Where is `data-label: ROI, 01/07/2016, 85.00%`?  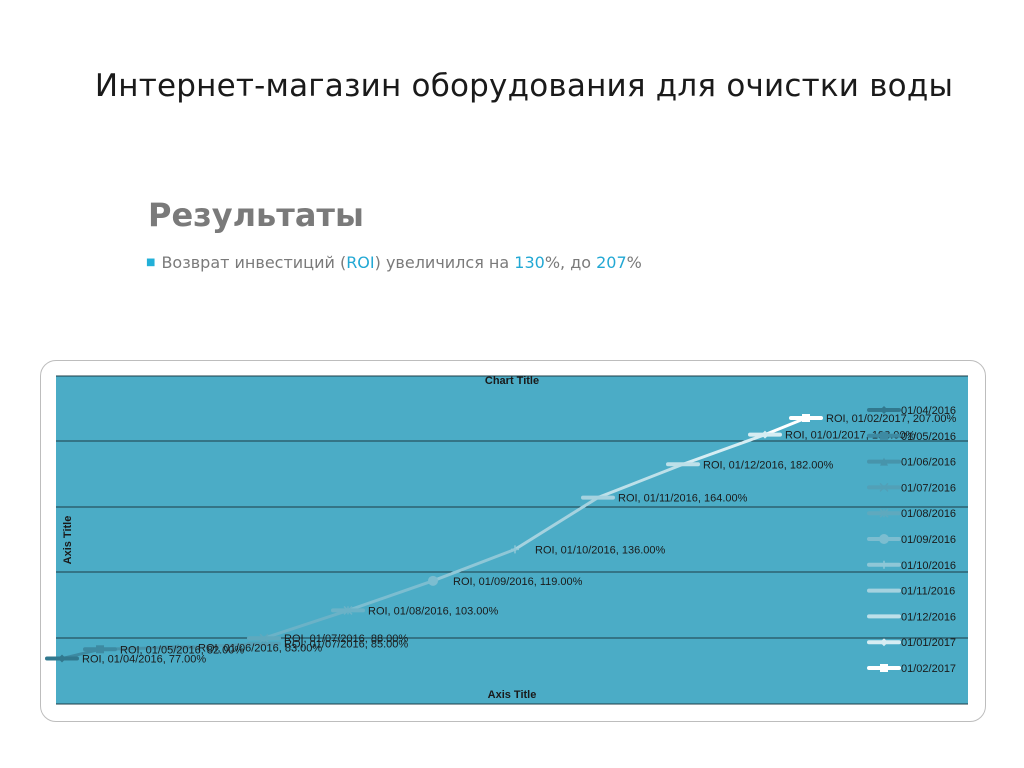 data-label: ROI, 01/07/2016, 85.00% is located at coordinates (346, 645).